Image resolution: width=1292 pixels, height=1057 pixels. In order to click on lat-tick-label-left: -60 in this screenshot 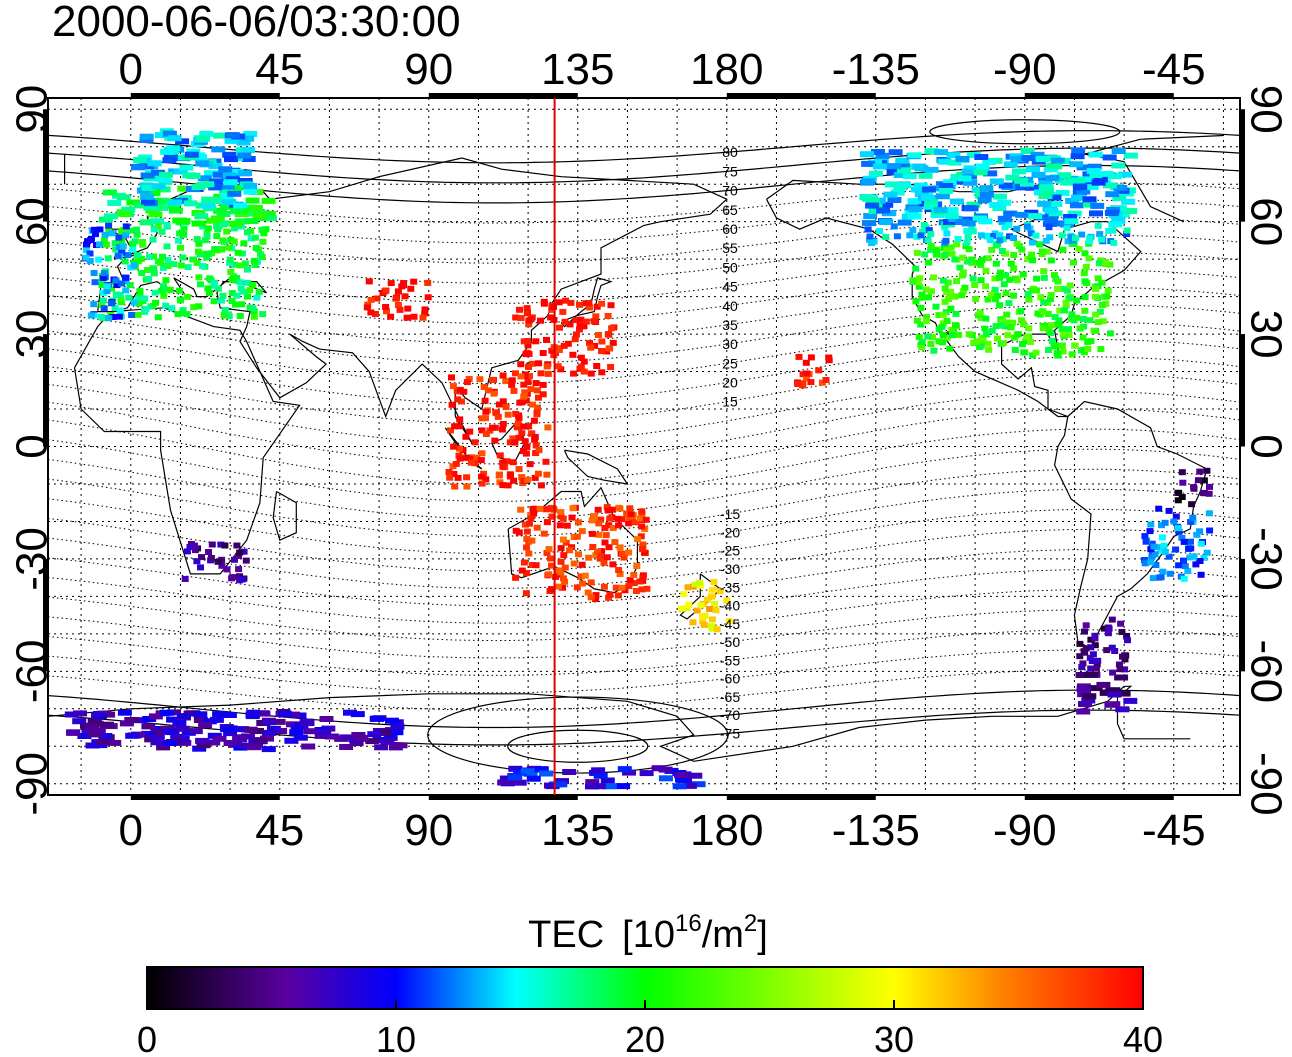, I will do `click(32, 672)`.